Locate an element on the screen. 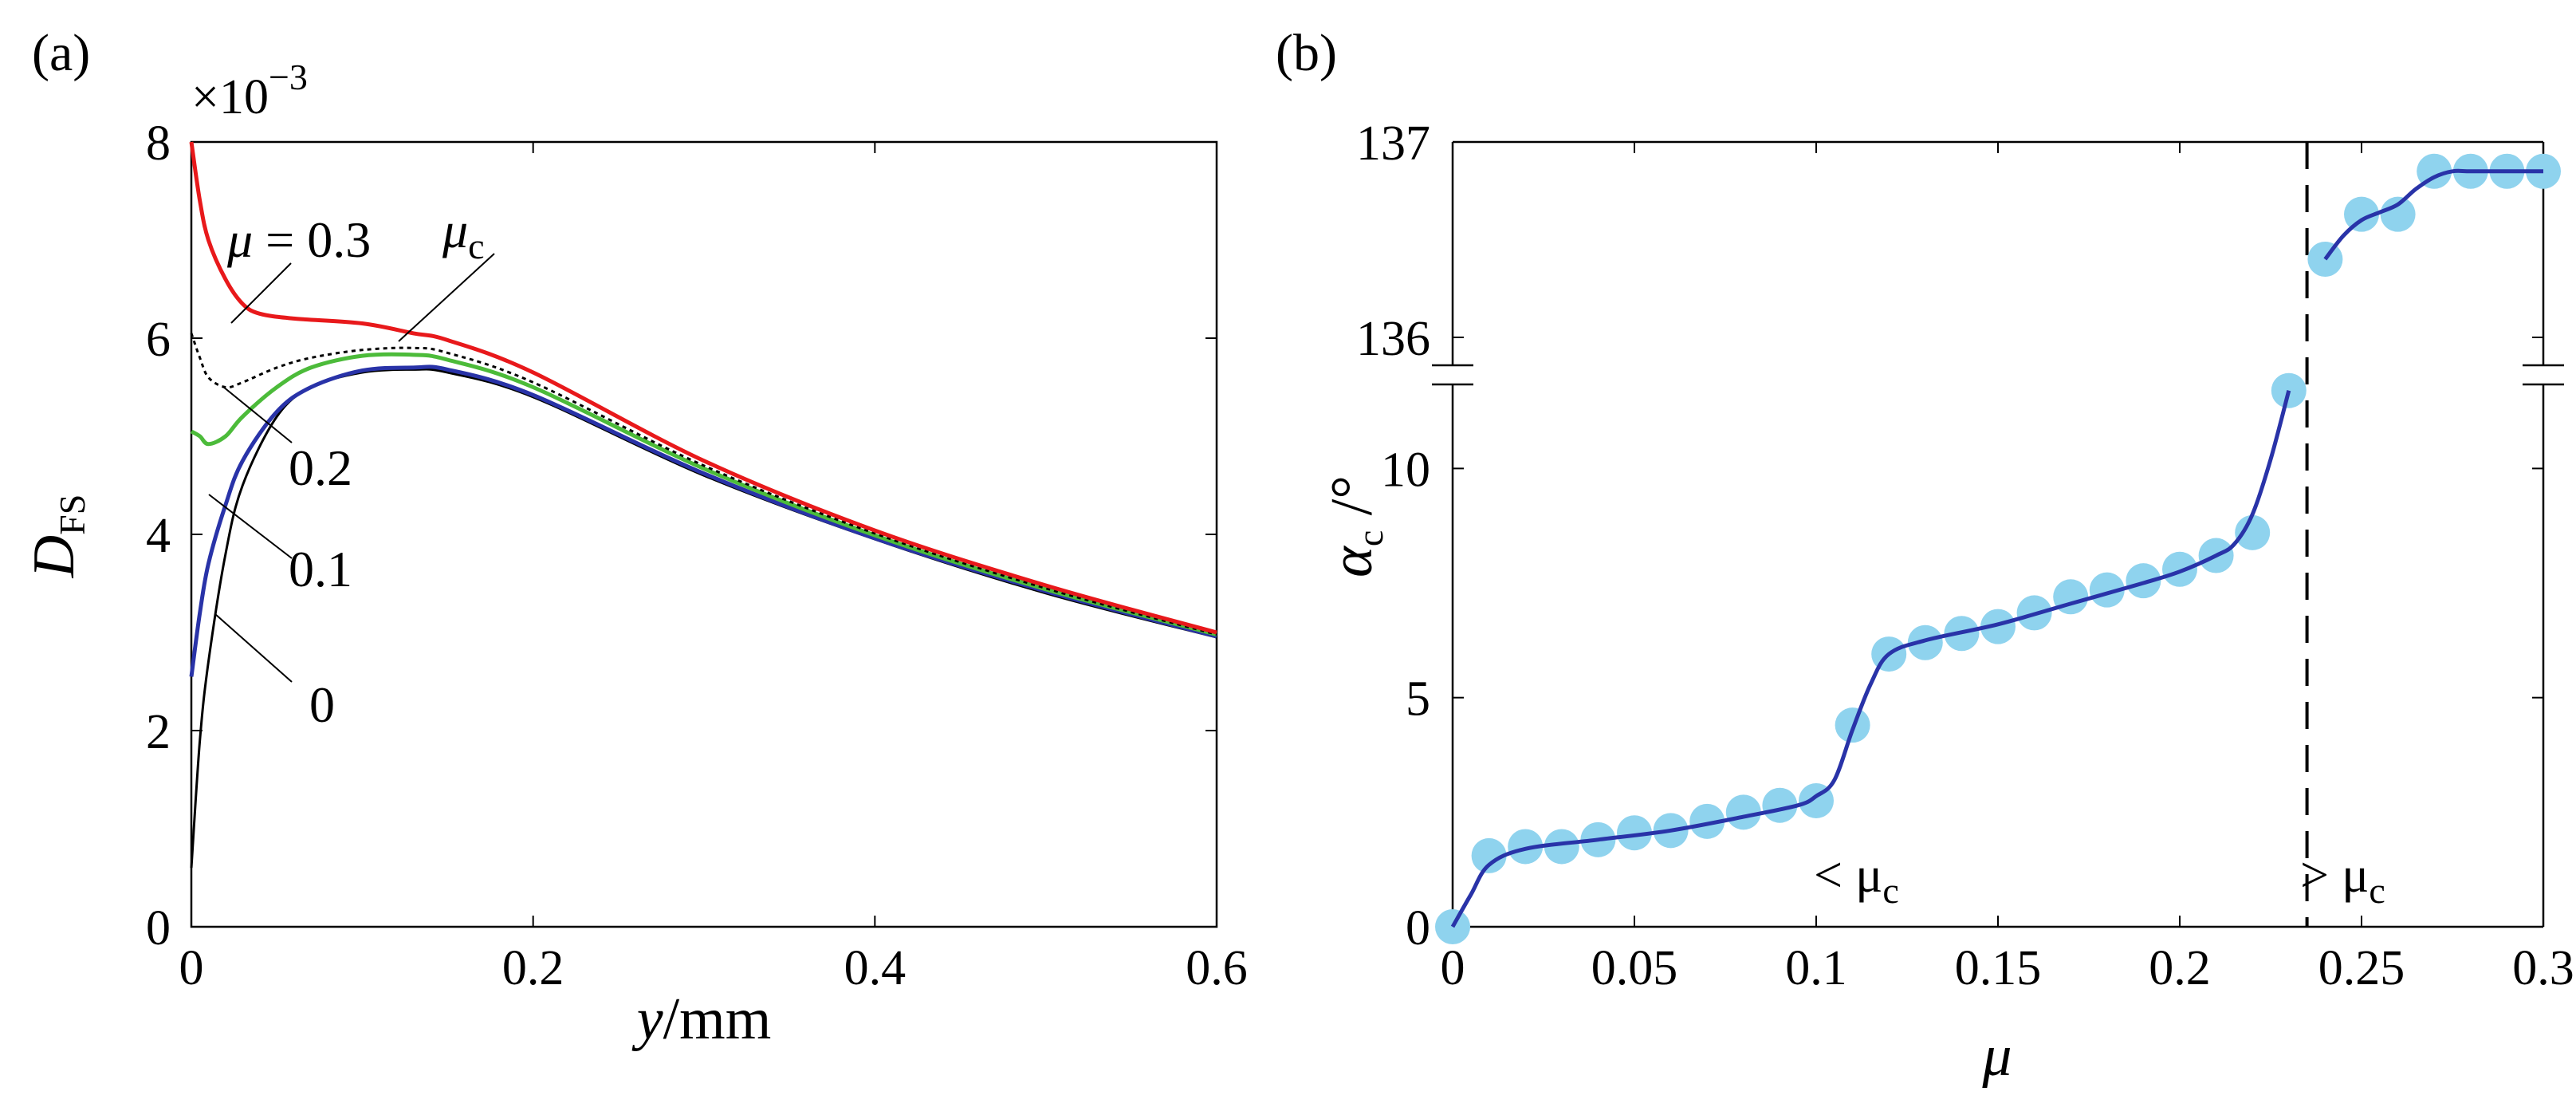  annotation-left-text: < μ is located at coordinates (1848, 875).